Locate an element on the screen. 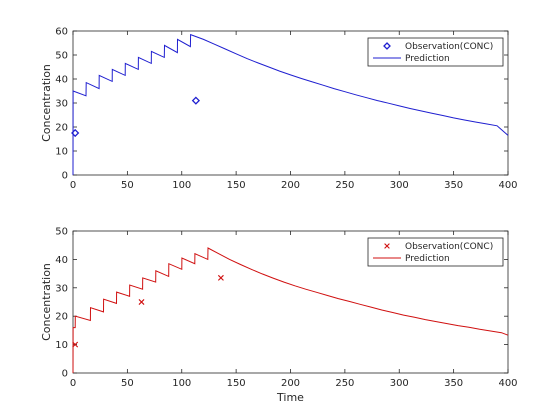 The width and height of the screenshot is (560, 420). bottom-legend: Observation(CONC) Prediction is located at coordinates (435, 252).